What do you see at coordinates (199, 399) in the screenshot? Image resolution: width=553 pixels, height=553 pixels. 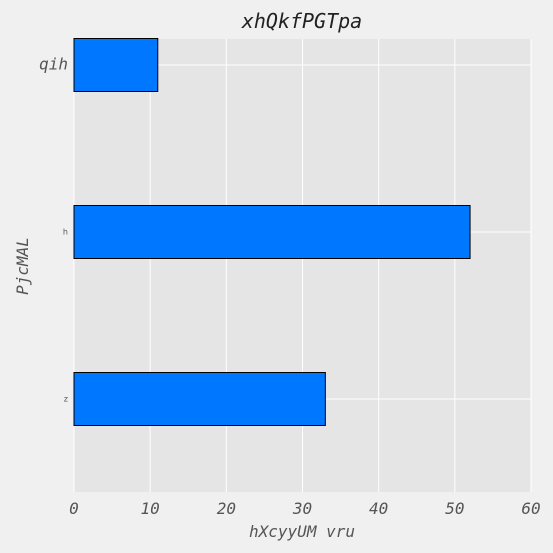 I see `bar-z` at bounding box center [199, 399].